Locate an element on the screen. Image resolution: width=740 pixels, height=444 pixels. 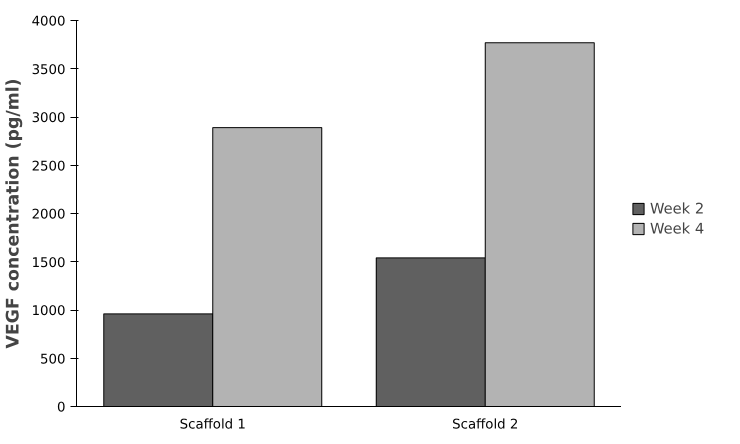
x-tick-label: Scaffold 1 is located at coordinates (213, 425).